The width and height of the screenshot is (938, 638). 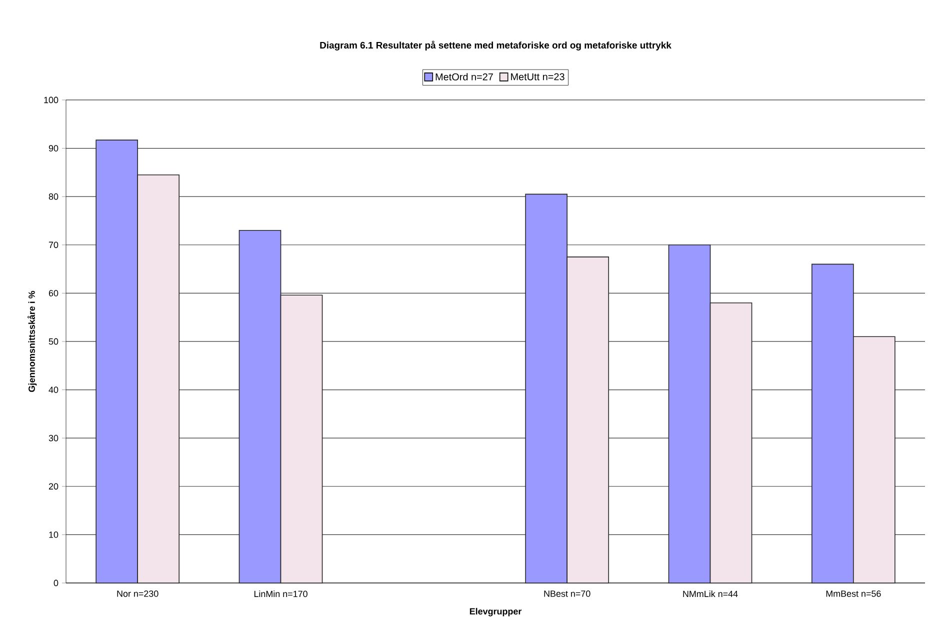 What do you see at coordinates (53, 293) in the screenshot?
I see `y-tick-label: 60` at bounding box center [53, 293].